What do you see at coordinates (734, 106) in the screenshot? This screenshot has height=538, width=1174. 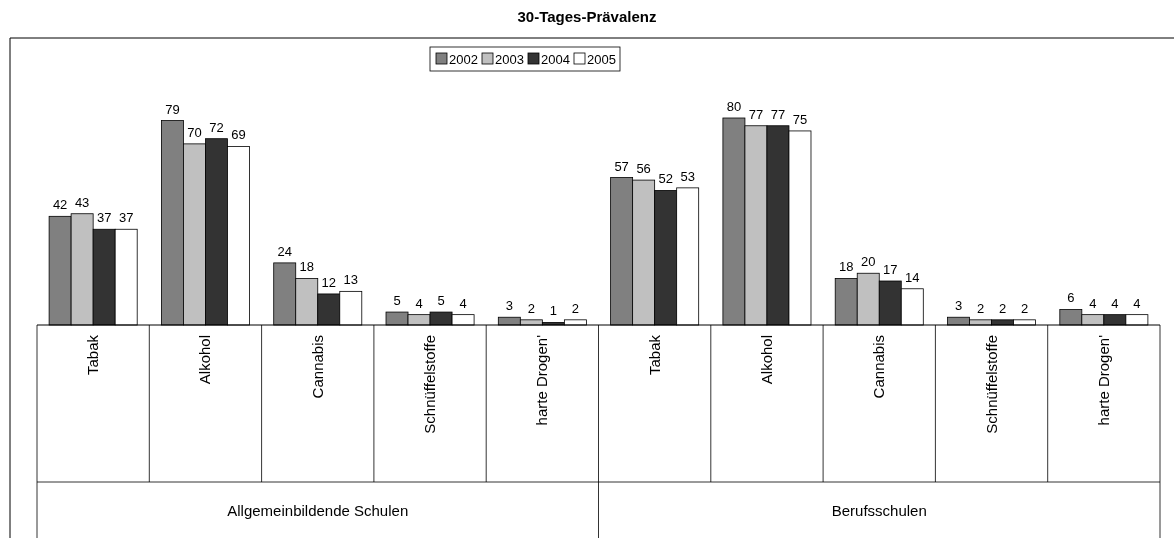 I see `data-label: 80` at bounding box center [734, 106].